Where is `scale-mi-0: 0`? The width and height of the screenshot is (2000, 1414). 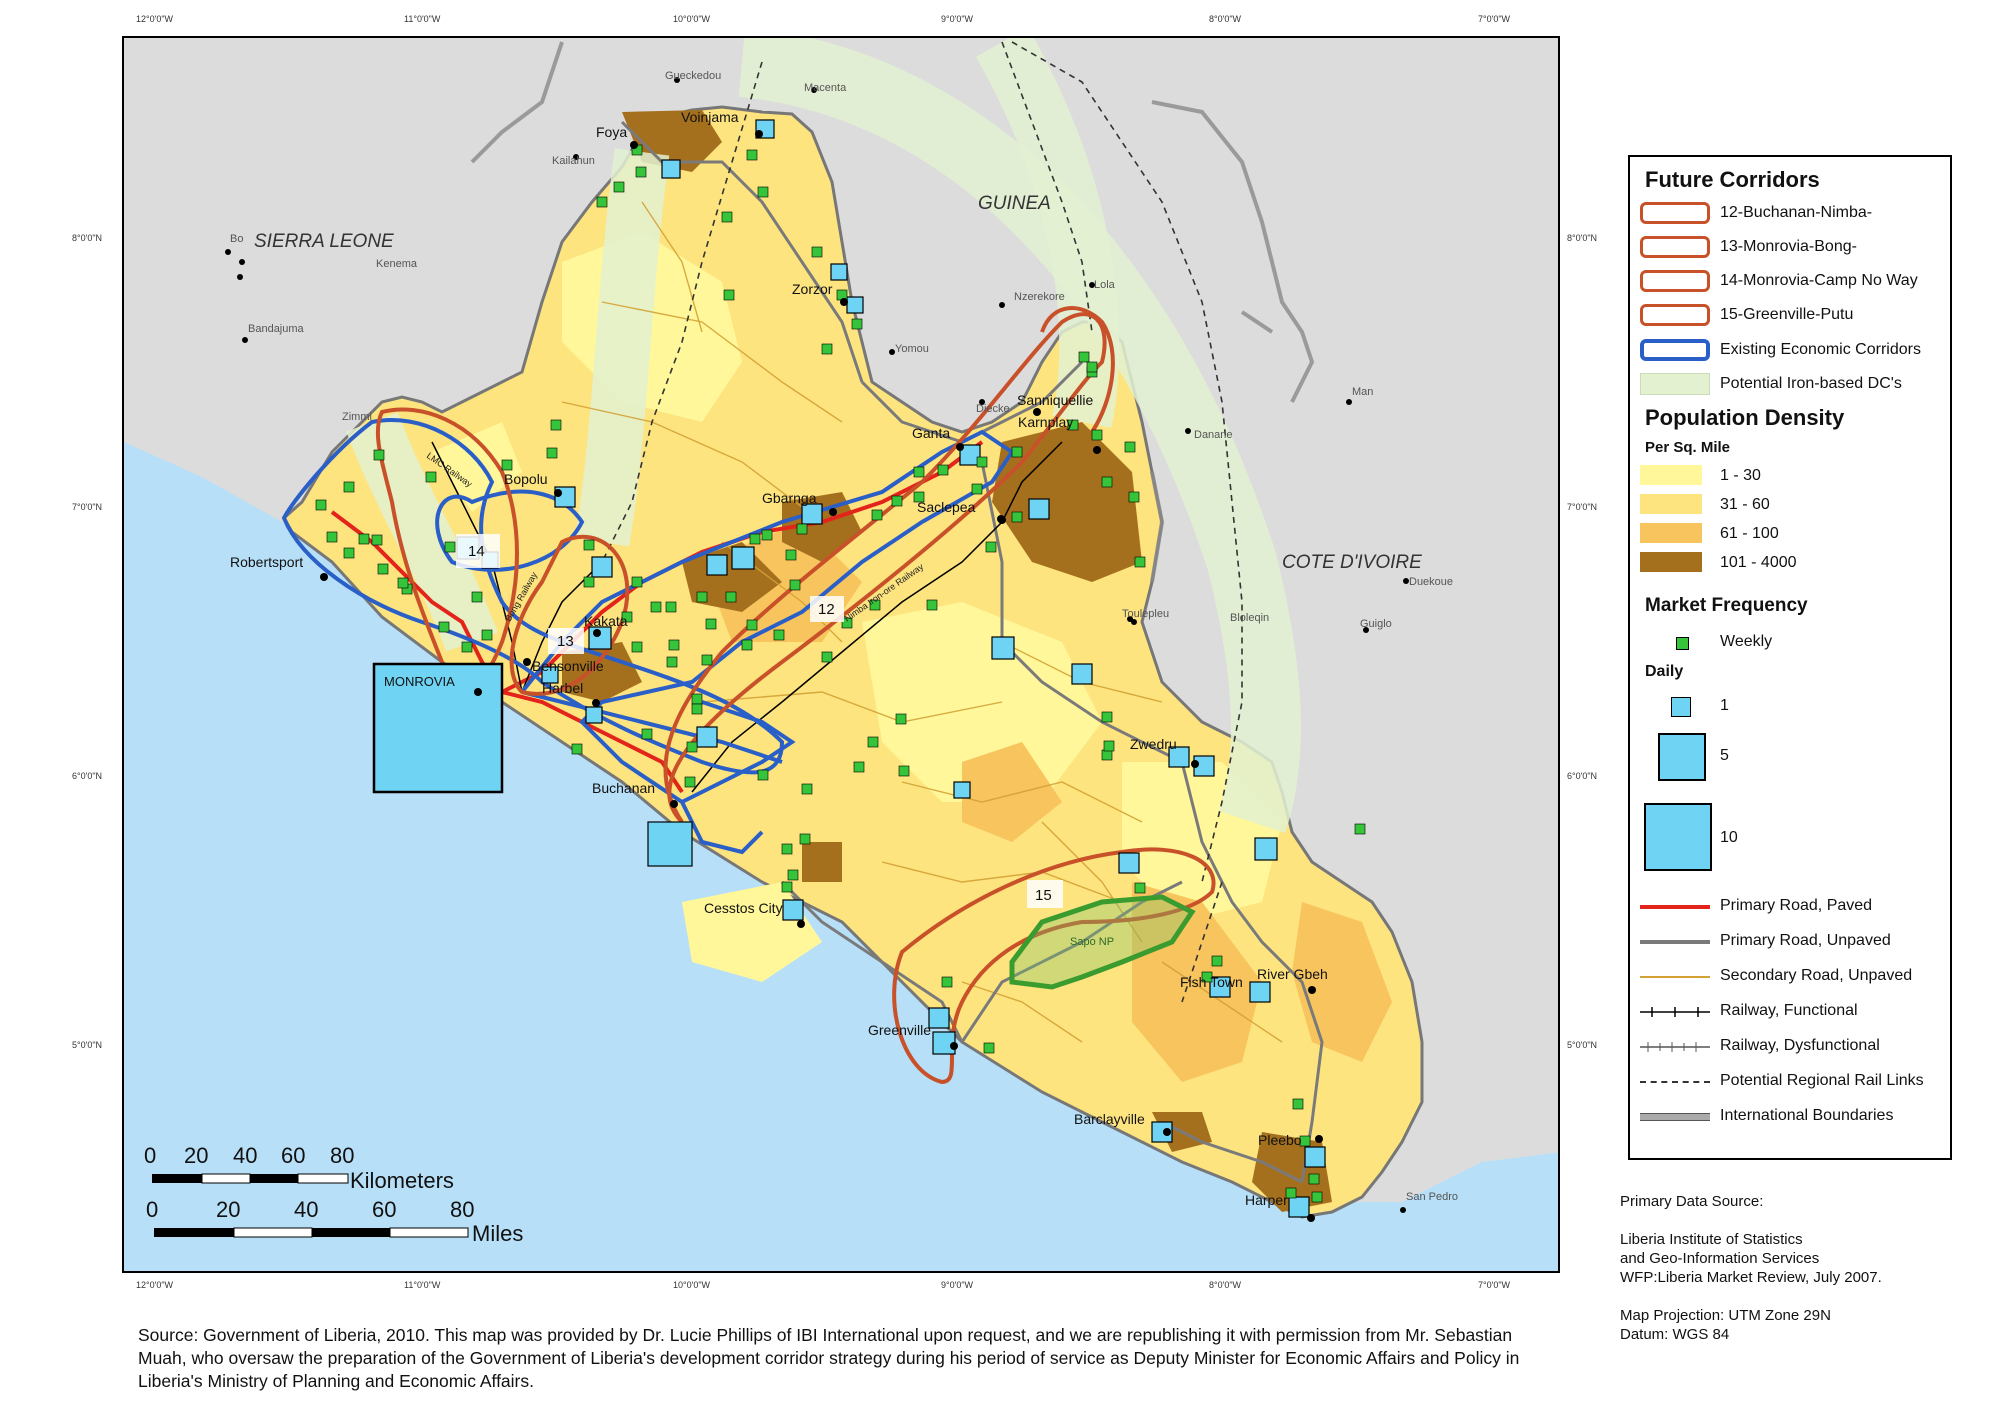
scale-mi-0: 0 is located at coordinates (152, 1209).